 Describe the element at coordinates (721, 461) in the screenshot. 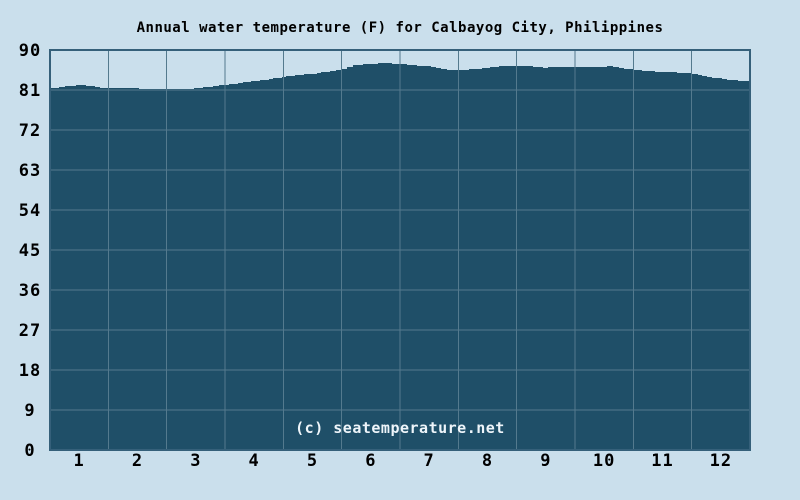

I see `x-tick-label: 12` at that location.